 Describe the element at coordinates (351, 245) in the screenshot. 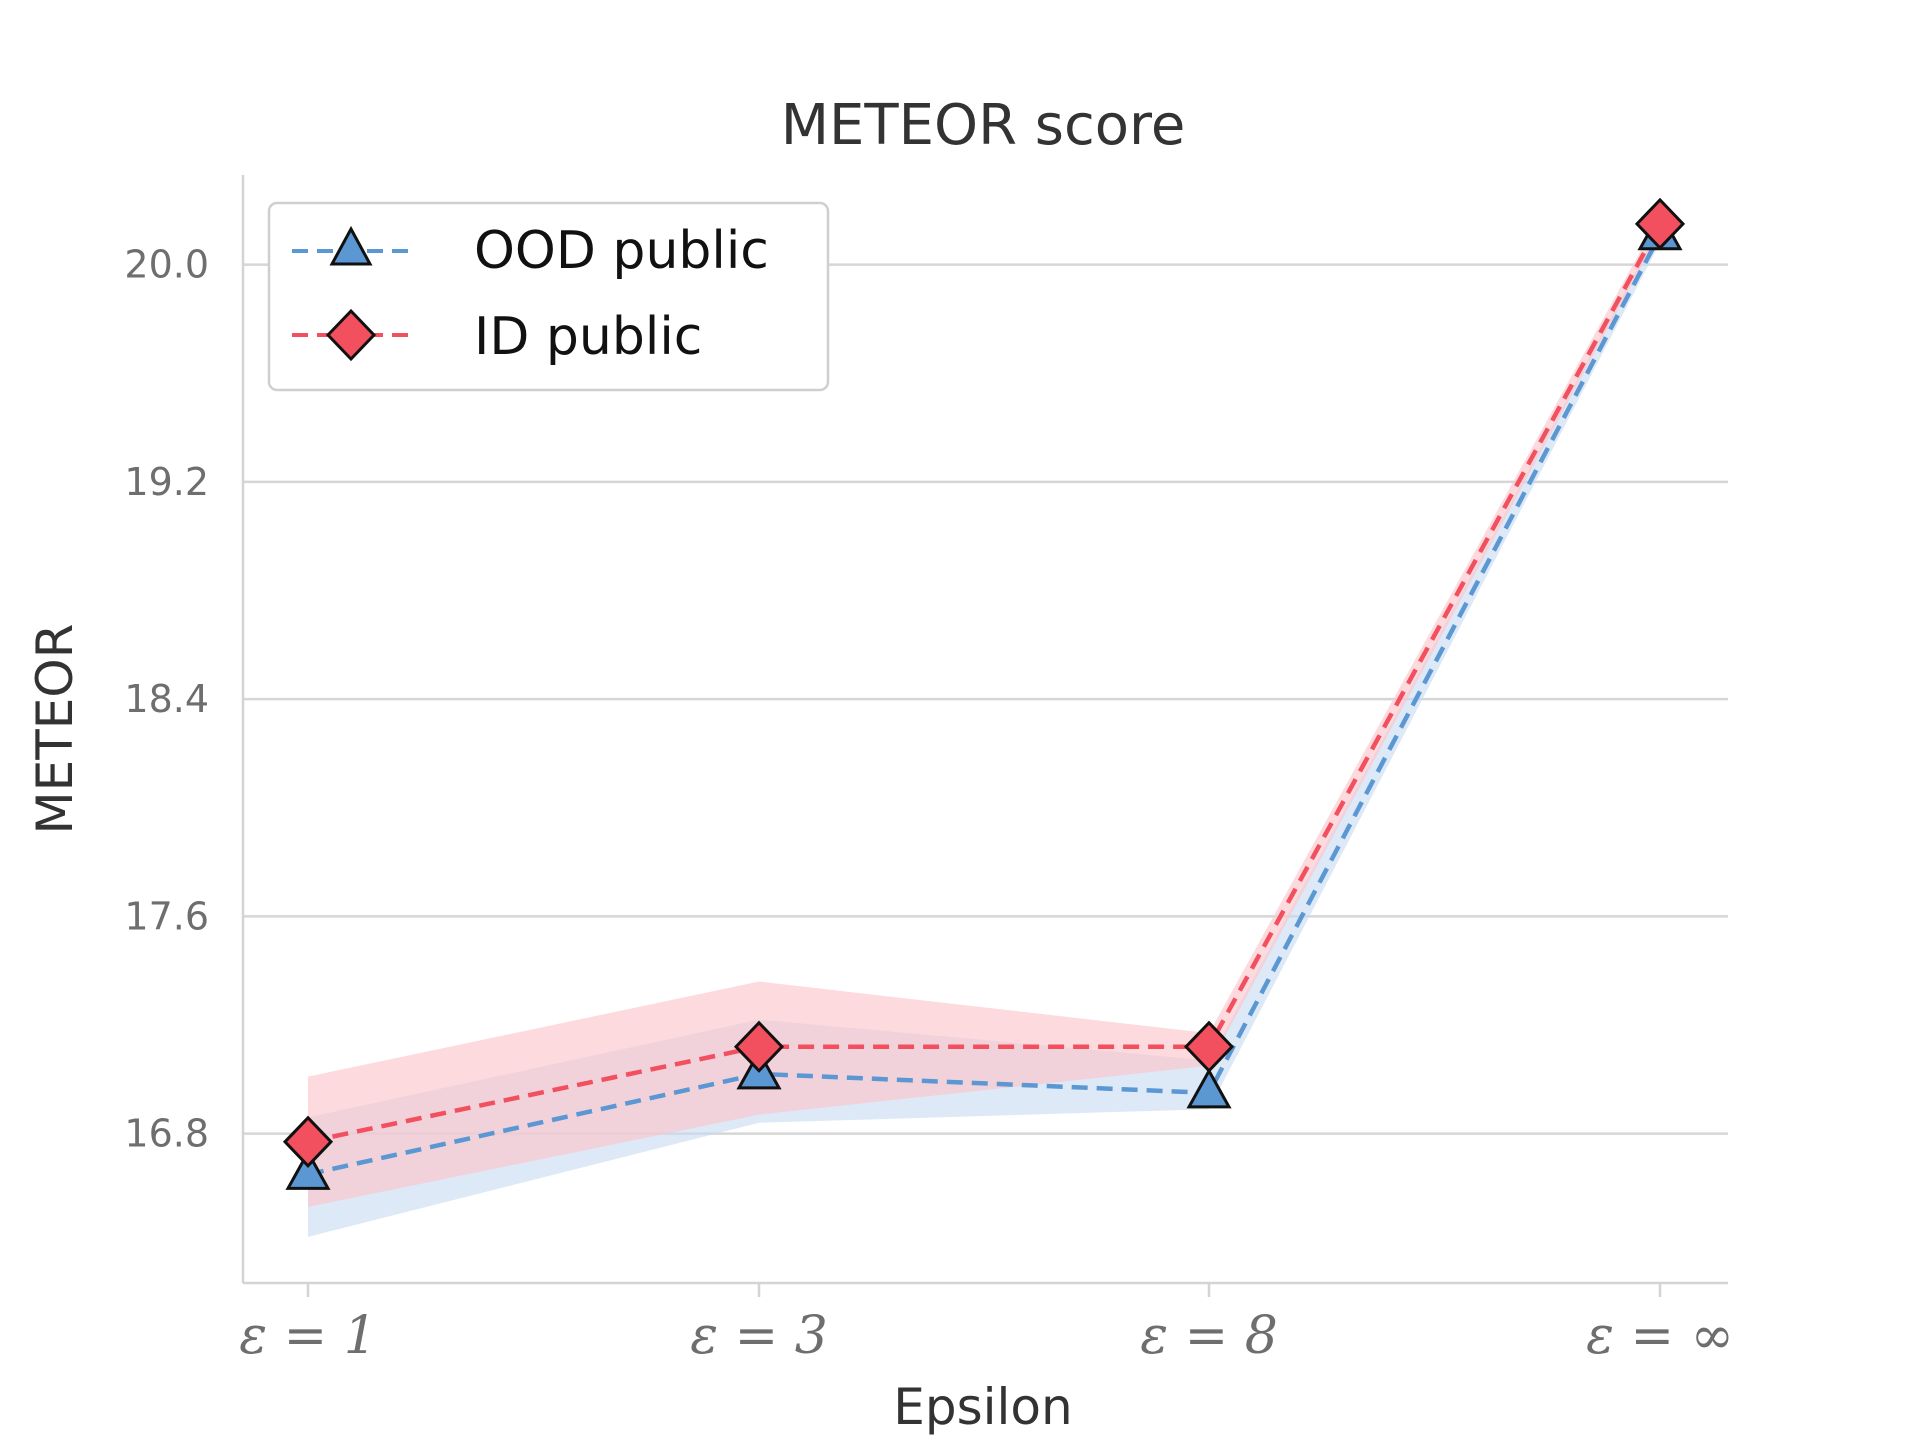

I see `legend-triangle-icon` at that location.